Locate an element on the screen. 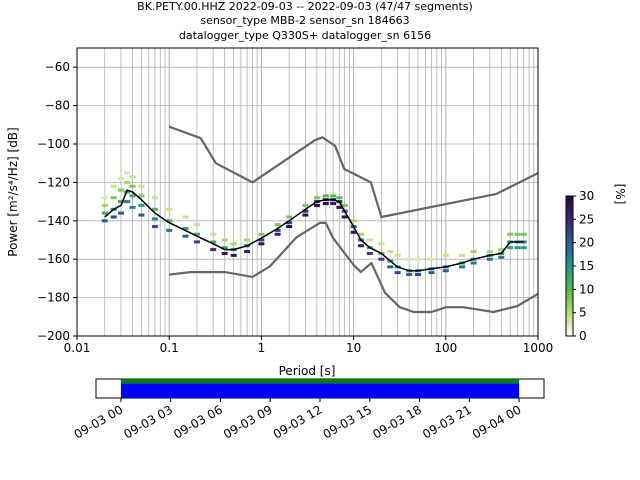 The height and width of the screenshot is (480, 640). y-axis-ticks: −200 −180 −160 −140 −120 −100 −80 −60 is located at coordinates (57, 201).